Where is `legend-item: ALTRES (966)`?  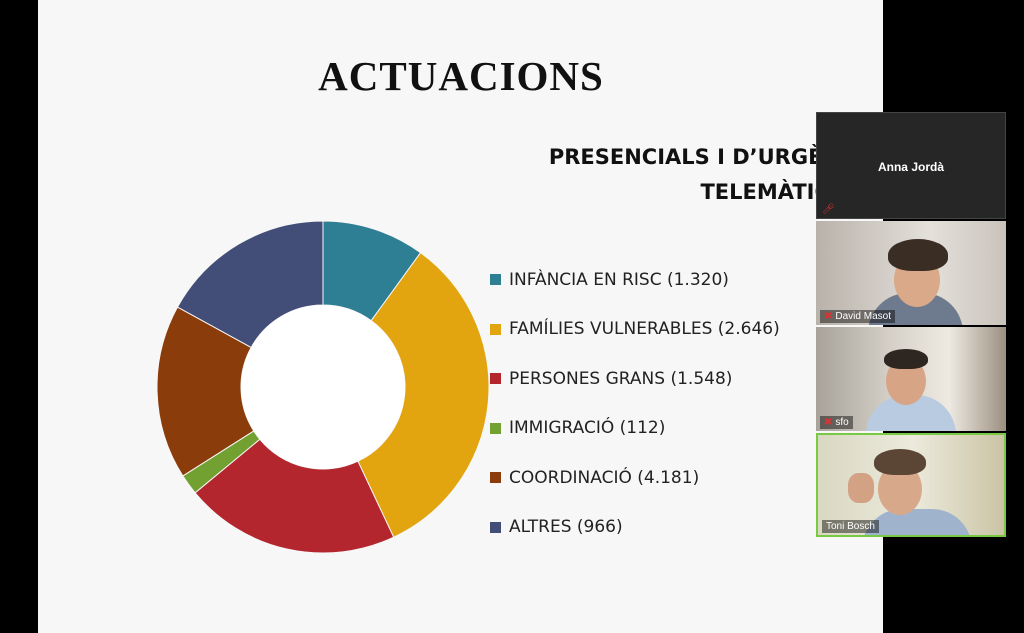 legend-item: ALTRES (966) is located at coordinates (635, 528).